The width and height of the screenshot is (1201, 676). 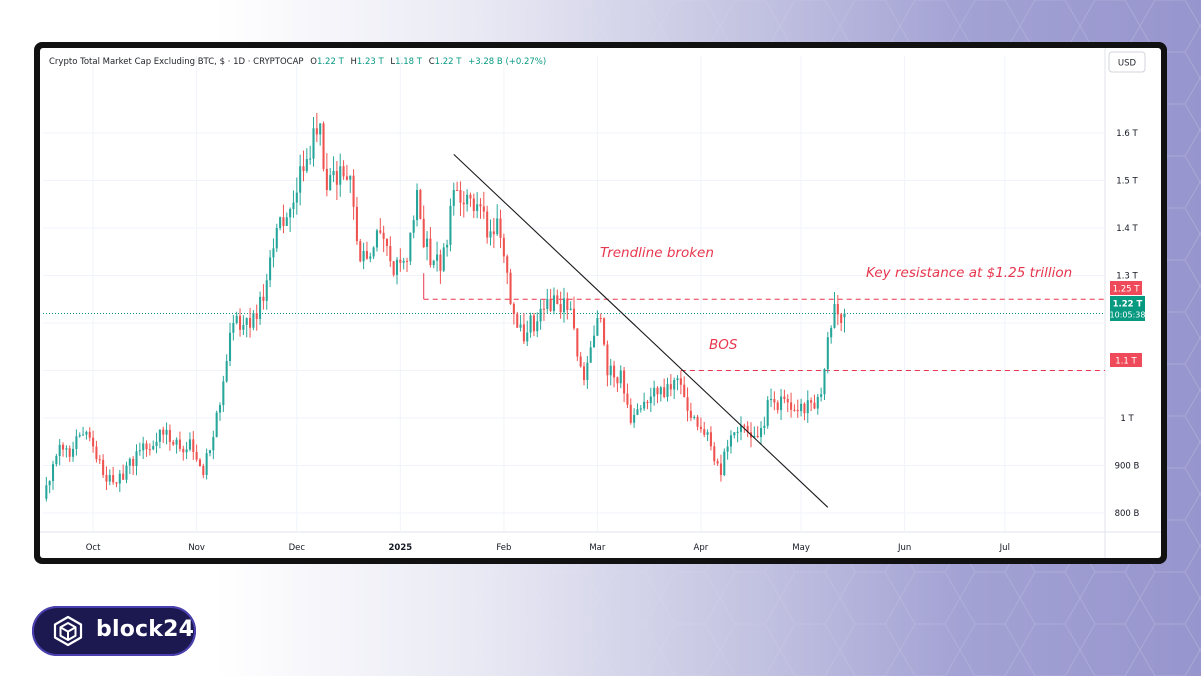 I want to click on resistance-price-tag, so click(x=1126, y=288).